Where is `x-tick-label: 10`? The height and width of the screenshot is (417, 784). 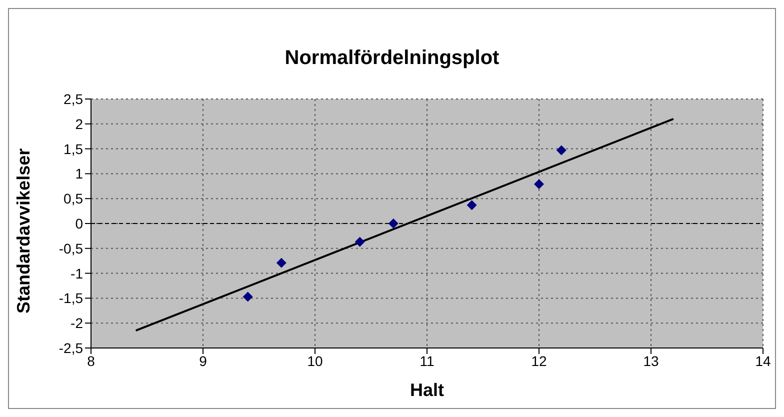
x-tick-label: 10 is located at coordinates (315, 360).